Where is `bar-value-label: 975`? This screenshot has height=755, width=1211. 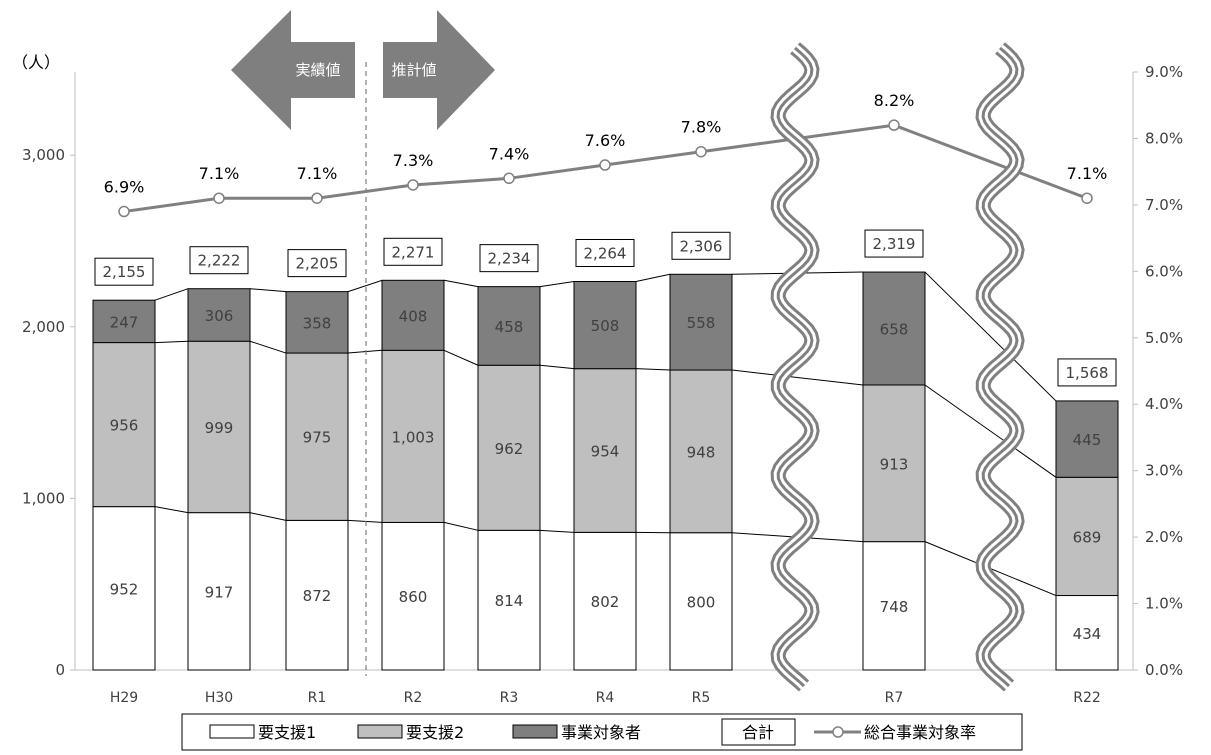 bar-value-label: 975 is located at coordinates (317, 438).